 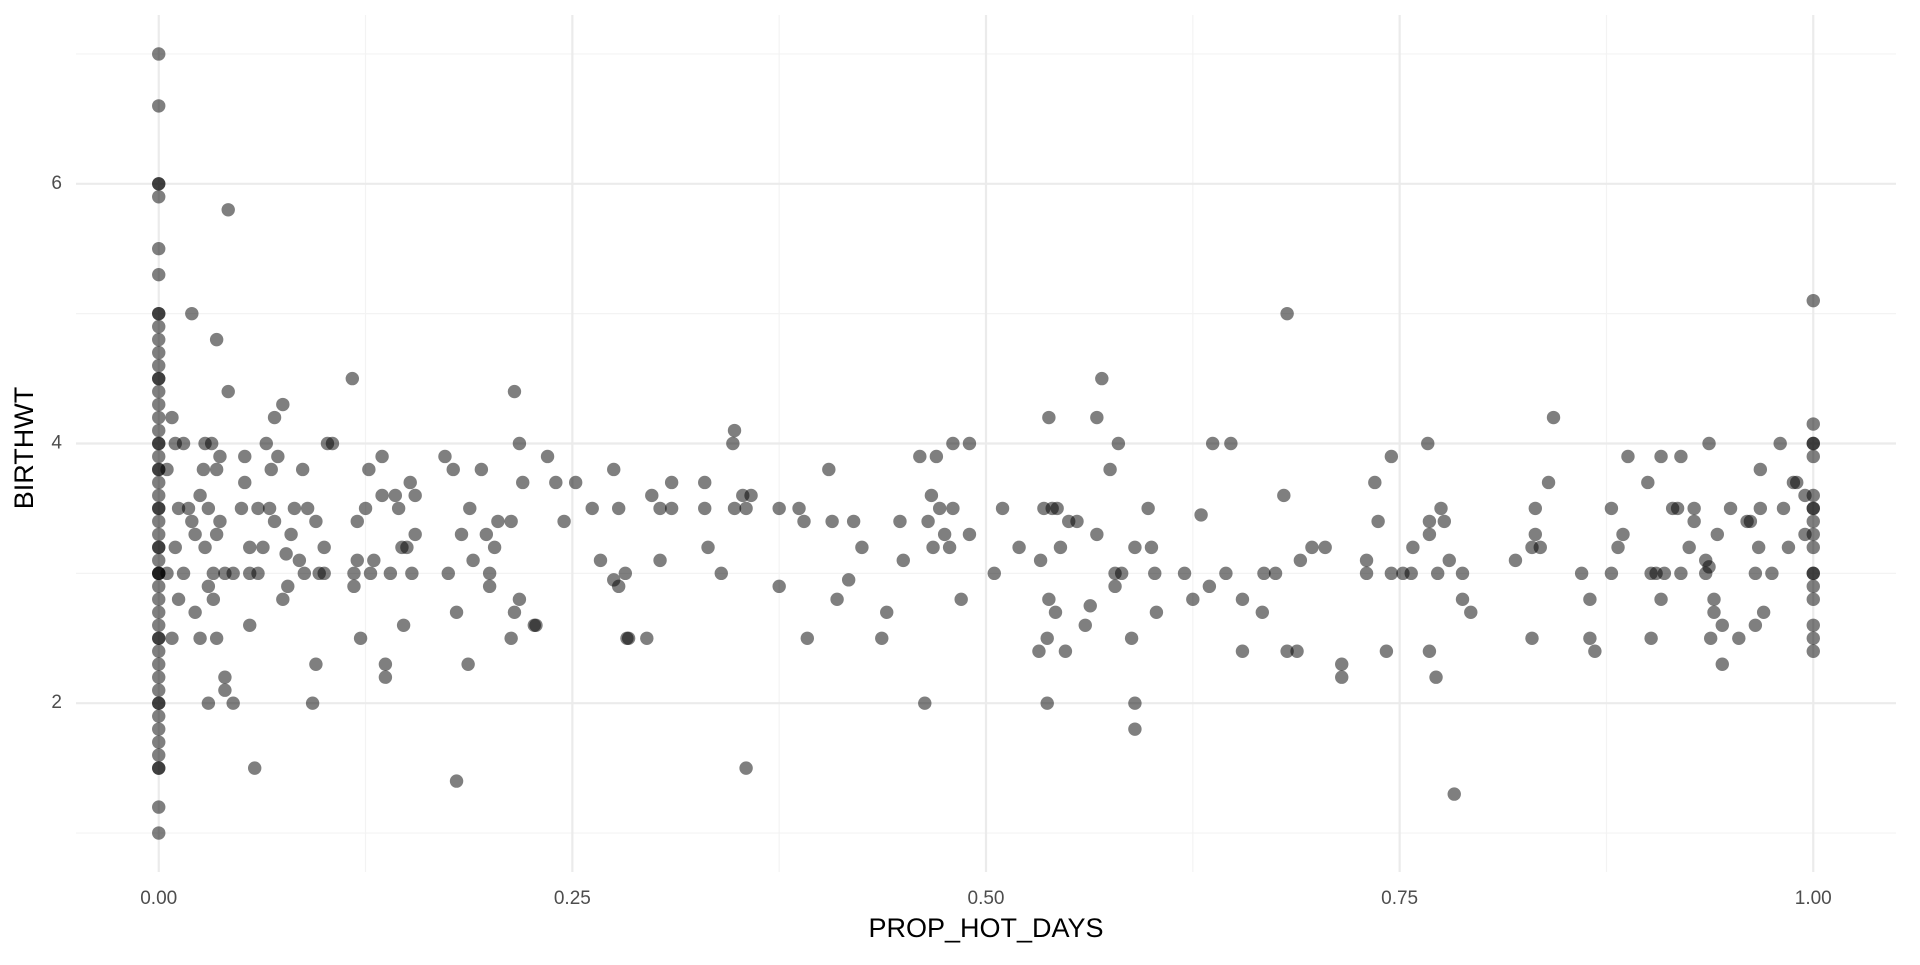 What do you see at coordinates (24, 448) in the screenshot?
I see `y-axis-title: BIRTHWT` at bounding box center [24, 448].